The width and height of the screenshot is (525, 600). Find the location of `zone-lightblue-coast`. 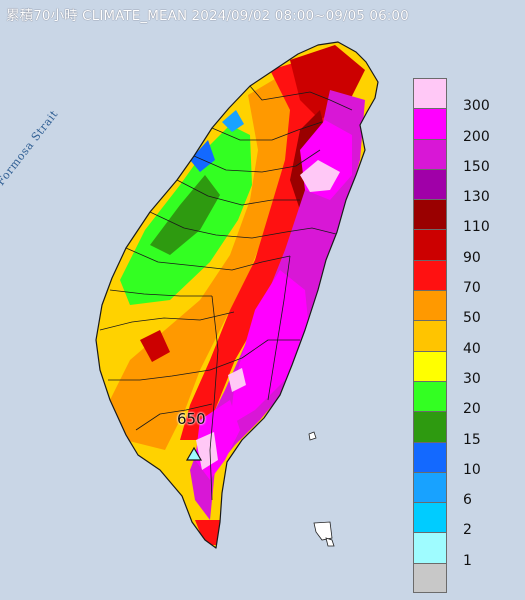

zone-lightblue-coast is located at coordinates (233, 121).